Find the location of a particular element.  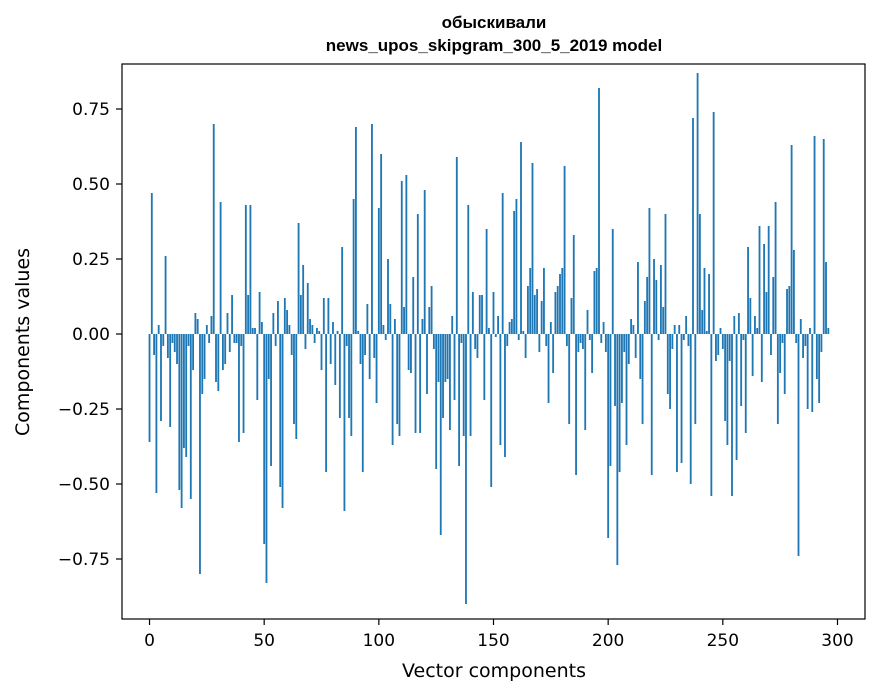

x-tick-label: 200 is located at coordinates (608, 641).